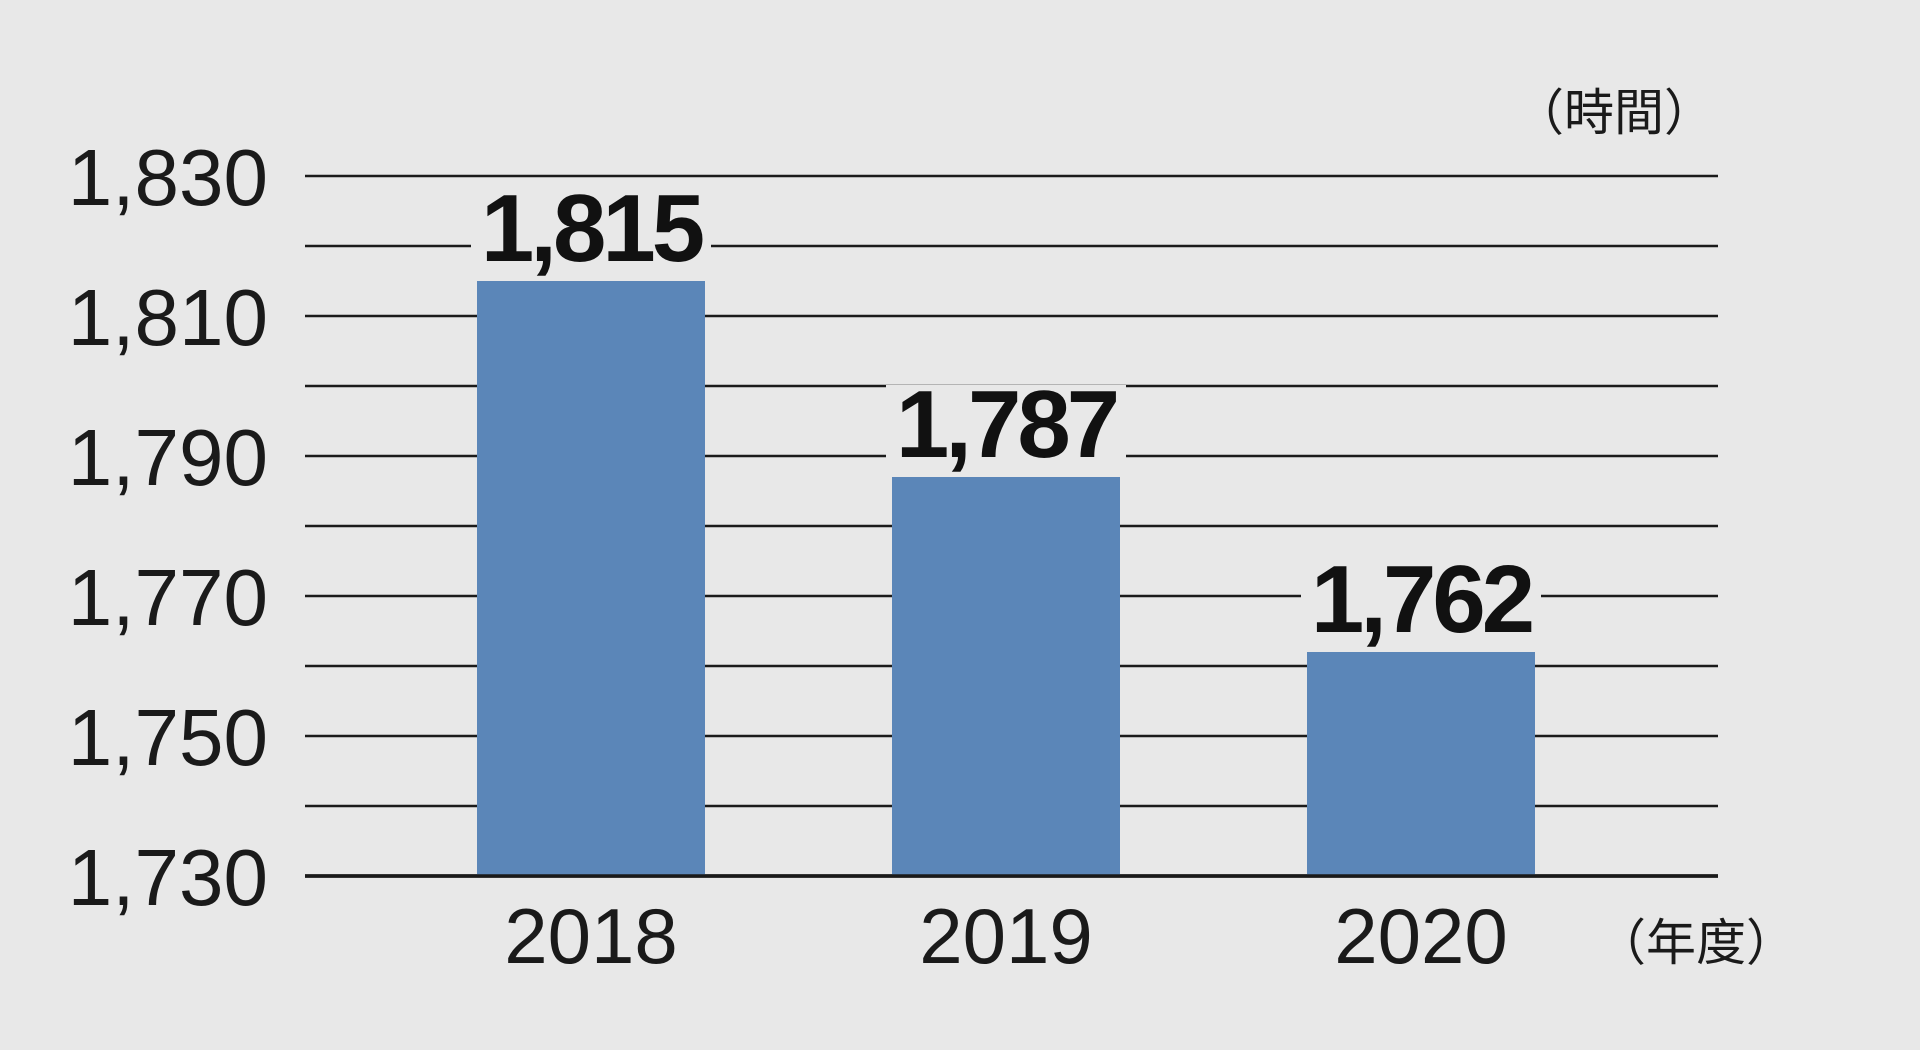  What do you see at coordinates (168, 597) in the screenshot?
I see `y-tick-label: 1,770` at bounding box center [168, 597].